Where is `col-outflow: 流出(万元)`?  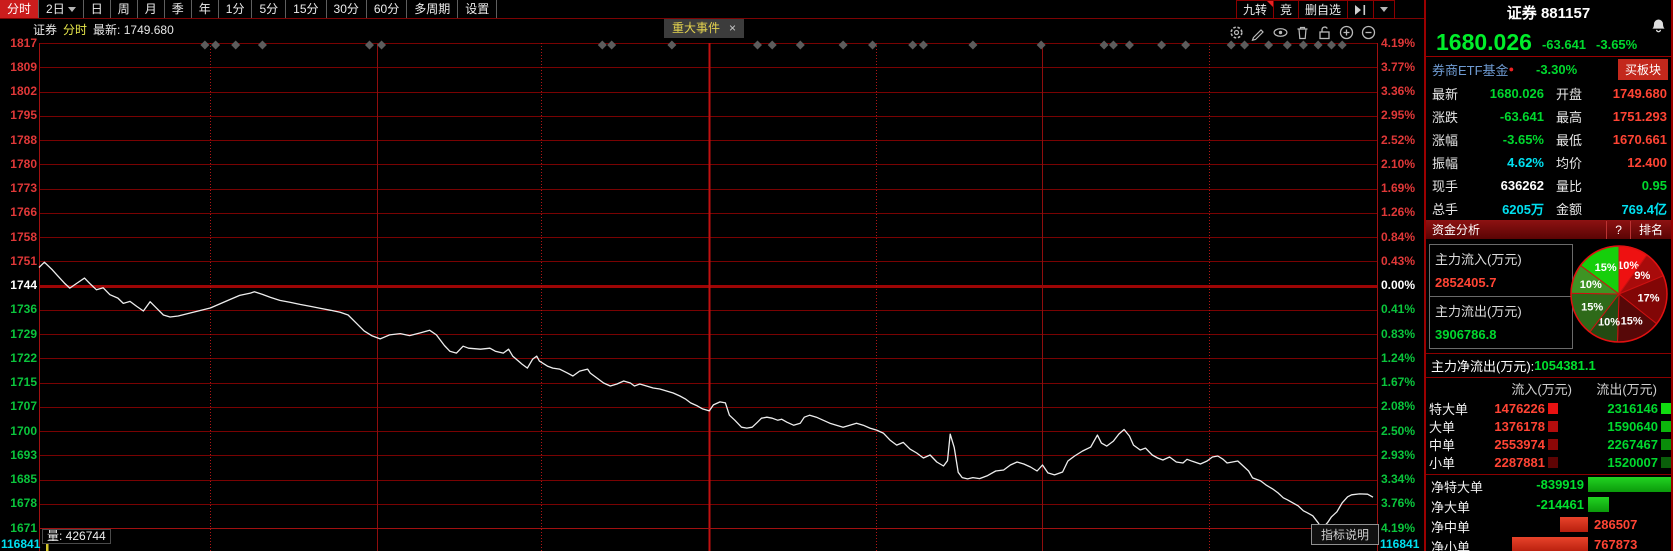 col-outflow: 流出(万元) is located at coordinates (1626, 389).